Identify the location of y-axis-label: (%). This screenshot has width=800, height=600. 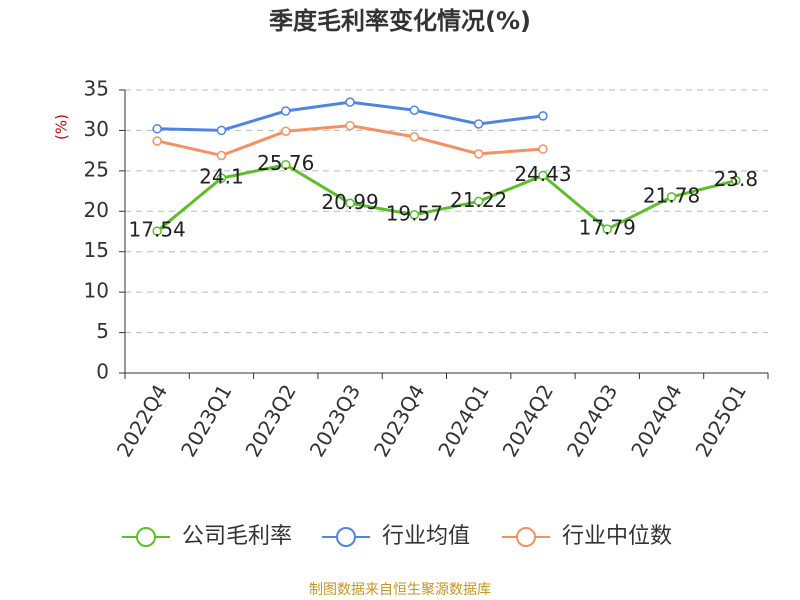
(62, 127).